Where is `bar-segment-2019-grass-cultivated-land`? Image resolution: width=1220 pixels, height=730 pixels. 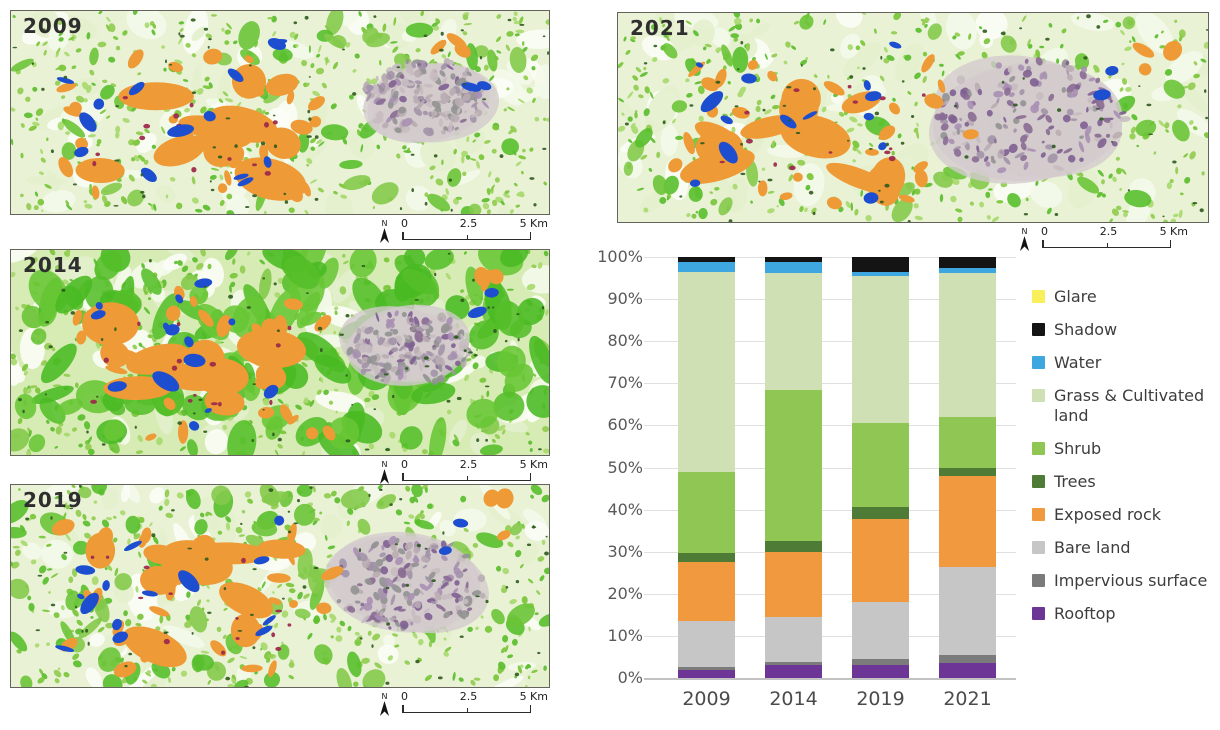 bar-segment-2019-grass-cultivated-land is located at coordinates (880, 349).